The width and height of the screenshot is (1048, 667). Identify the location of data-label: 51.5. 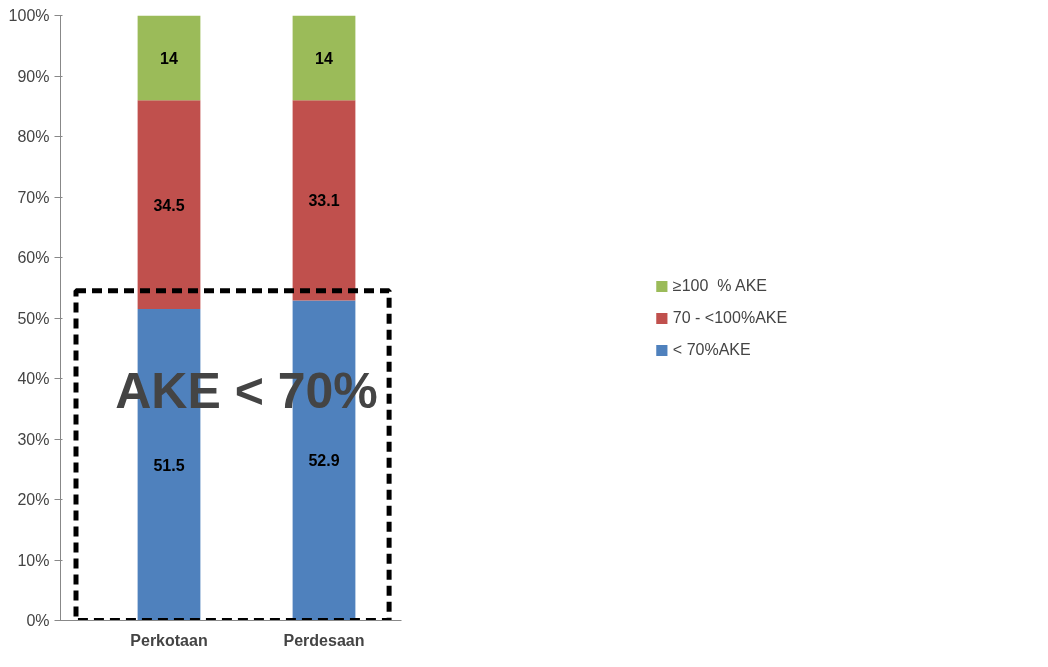
(169, 465).